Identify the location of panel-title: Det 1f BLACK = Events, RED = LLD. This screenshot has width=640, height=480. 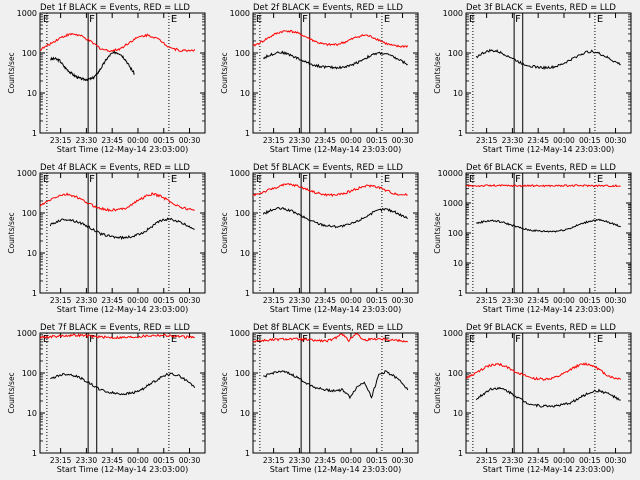
(115, 8).